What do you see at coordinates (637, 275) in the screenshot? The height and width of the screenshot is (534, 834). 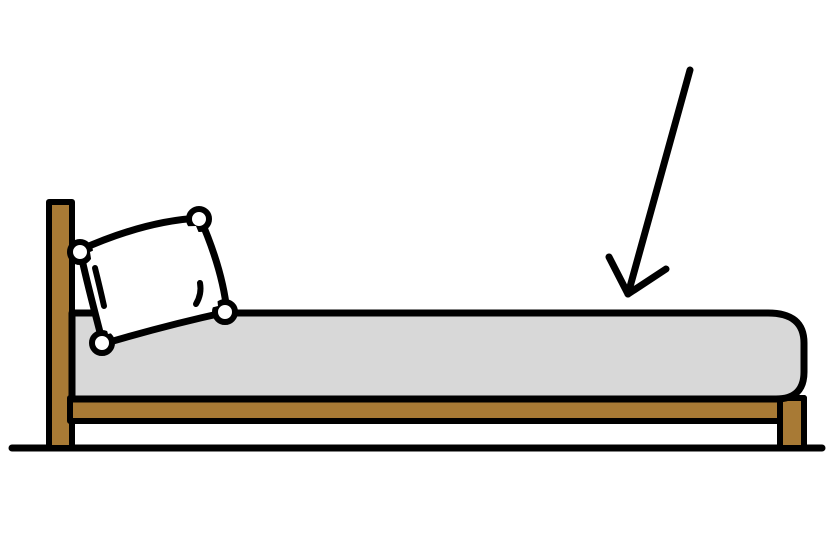 I see `arrow-head` at bounding box center [637, 275].